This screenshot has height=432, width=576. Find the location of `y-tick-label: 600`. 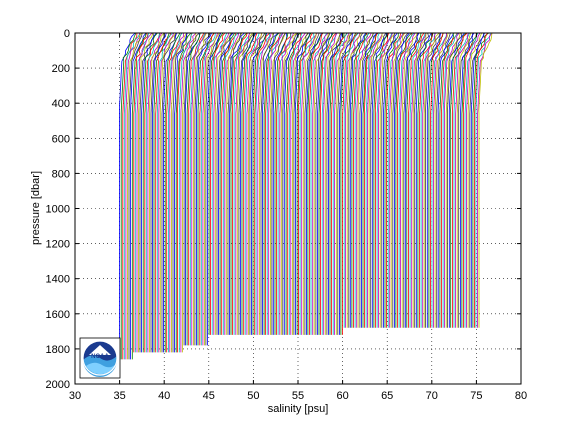

y-tick-label: 600 is located at coordinates (61, 139).